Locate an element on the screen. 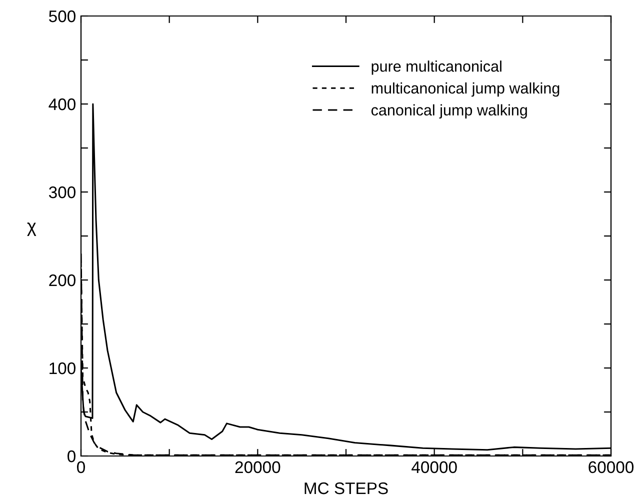 The width and height of the screenshot is (639, 503). y-tick-label: 200 is located at coordinates (62, 280).